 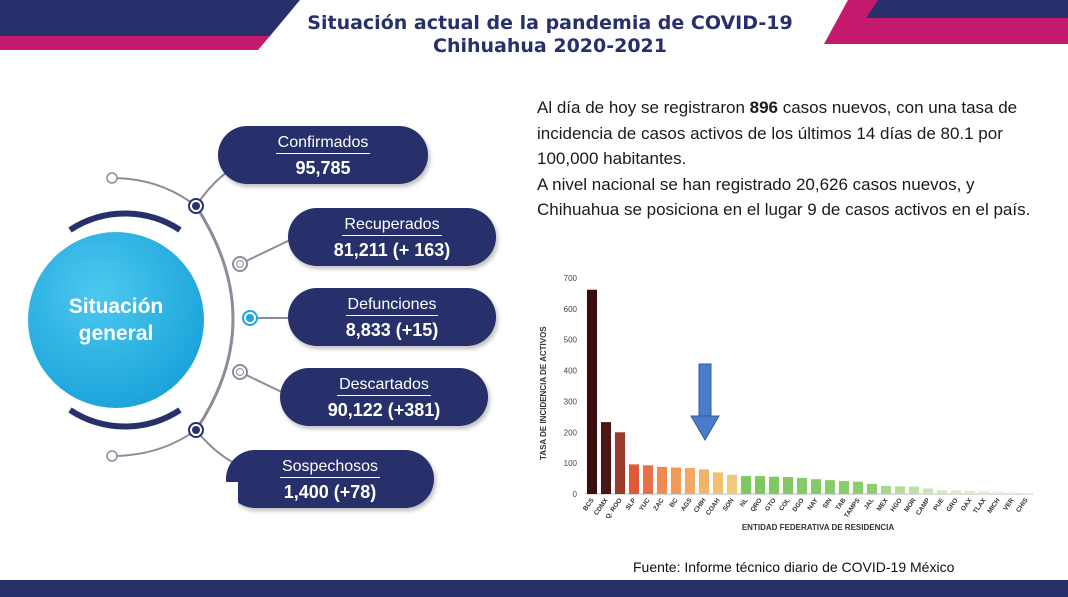 What do you see at coordinates (844, 487) in the screenshot?
I see `bar-tab` at bounding box center [844, 487].